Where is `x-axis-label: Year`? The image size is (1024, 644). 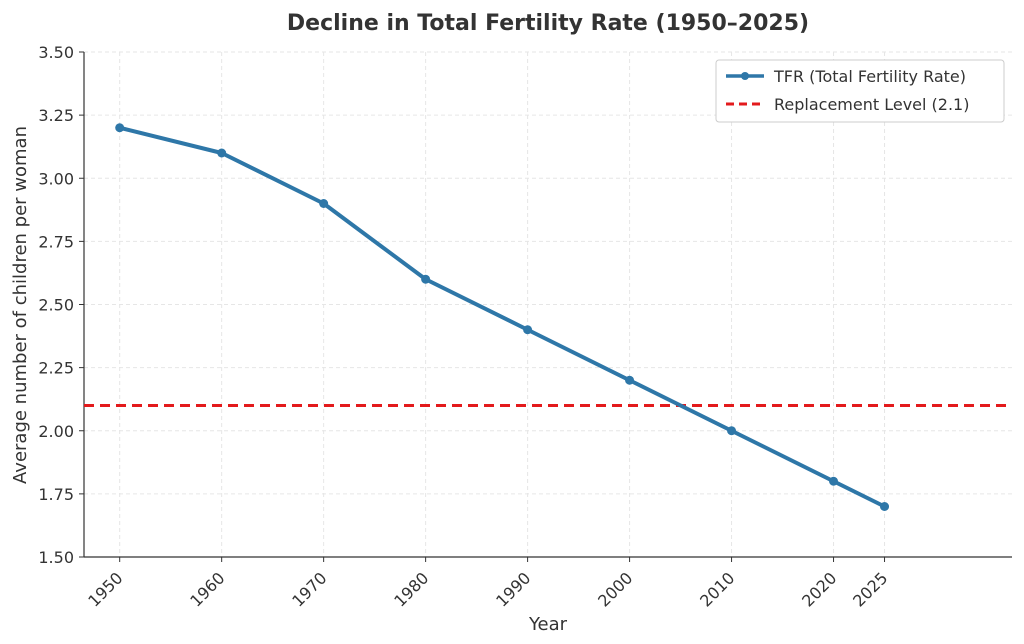
x-axis-label: Year is located at coordinates (548, 624).